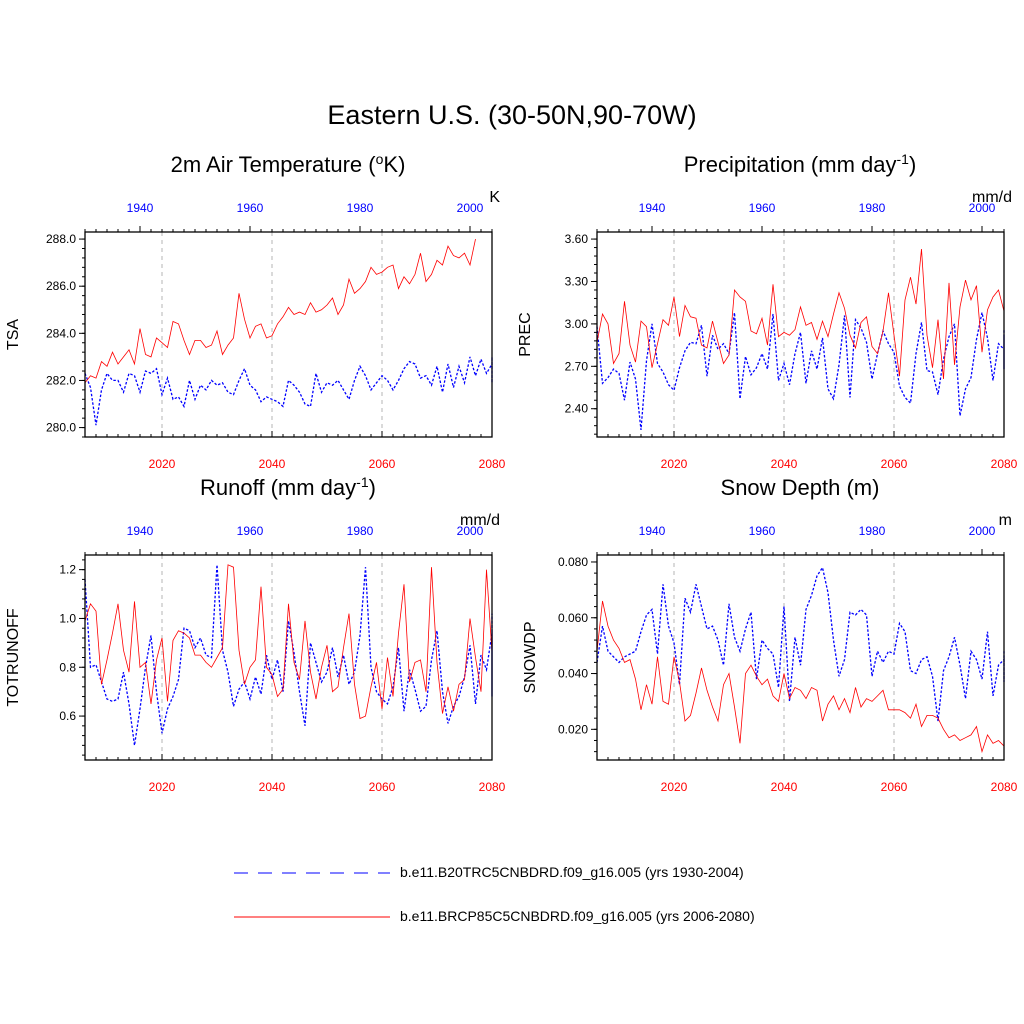 This screenshot has height=1024, width=1024. Describe the element at coordinates (800, 164) in the screenshot. I see `panel-title: Precipitation (mm day-1)` at that location.